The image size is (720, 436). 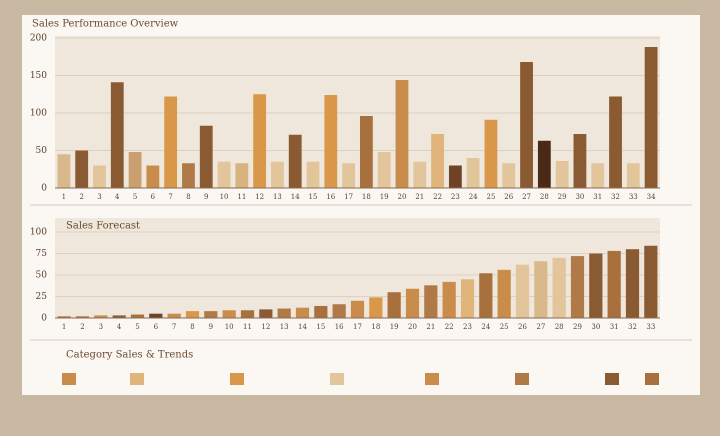 I want to click on x-tick-label: 22, so click(x=437, y=197).